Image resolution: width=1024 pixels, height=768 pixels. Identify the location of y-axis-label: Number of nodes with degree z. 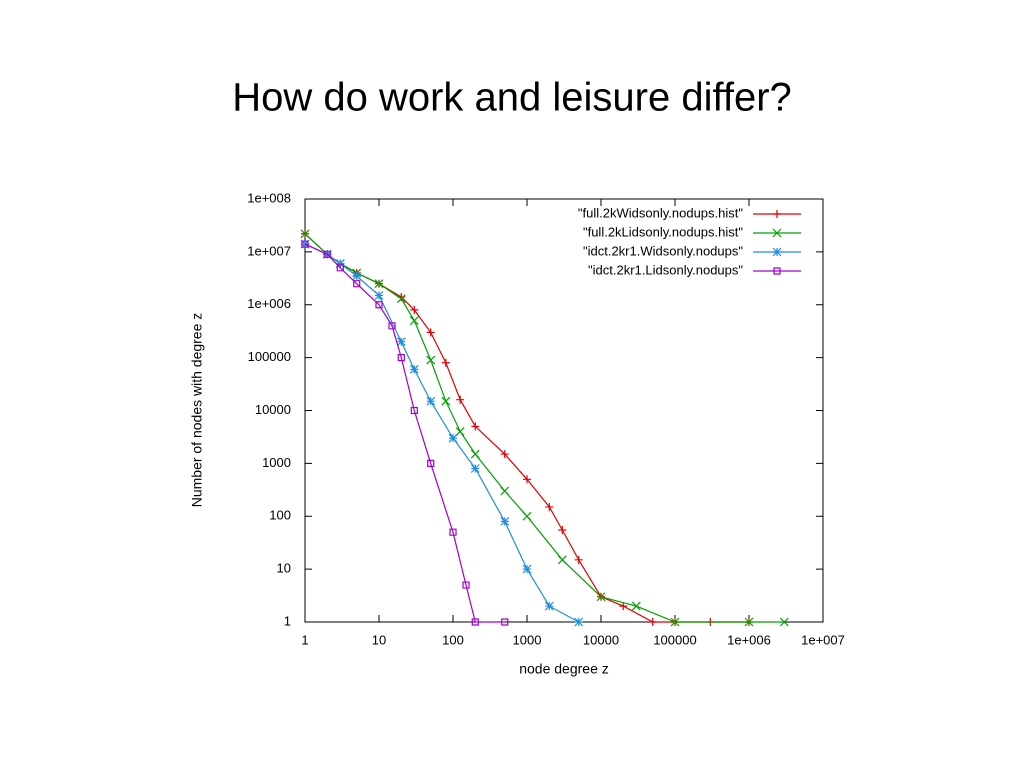
(197, 410).